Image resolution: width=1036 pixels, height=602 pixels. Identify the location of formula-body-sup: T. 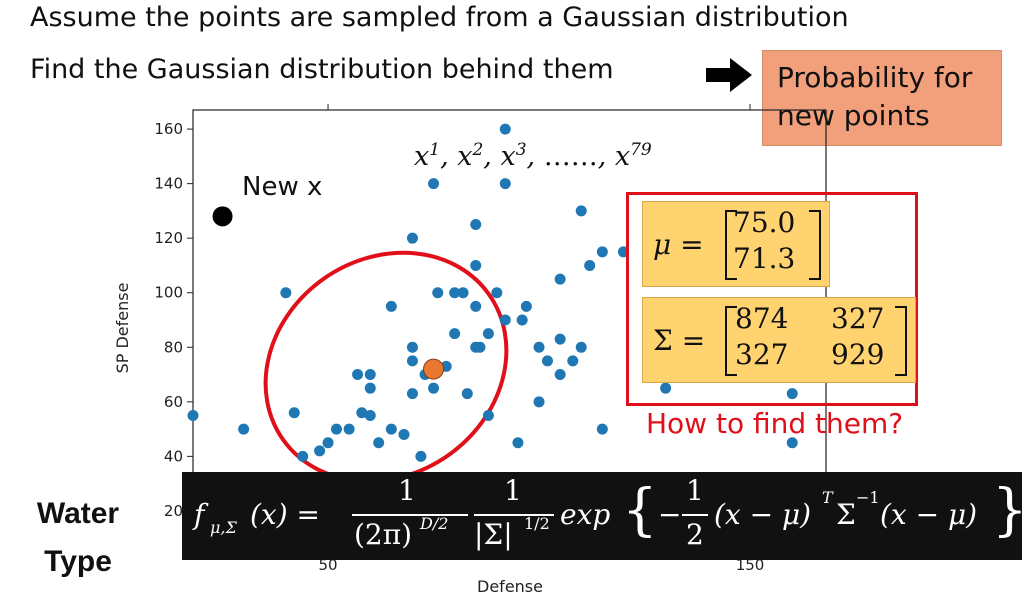
(827, 497).